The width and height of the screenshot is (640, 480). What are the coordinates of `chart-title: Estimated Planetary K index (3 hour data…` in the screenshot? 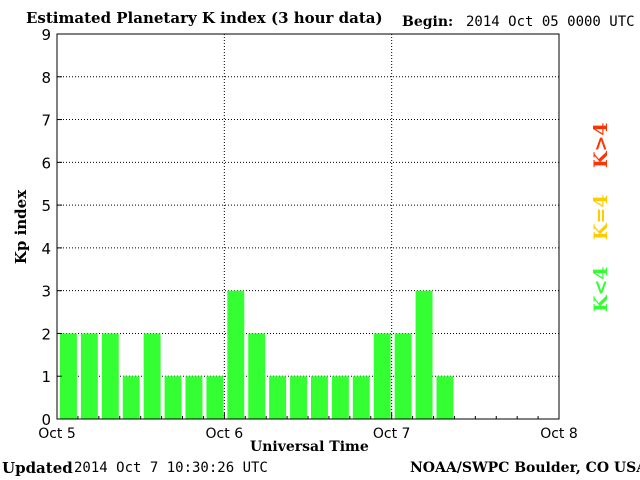 It's located at (204, 18).